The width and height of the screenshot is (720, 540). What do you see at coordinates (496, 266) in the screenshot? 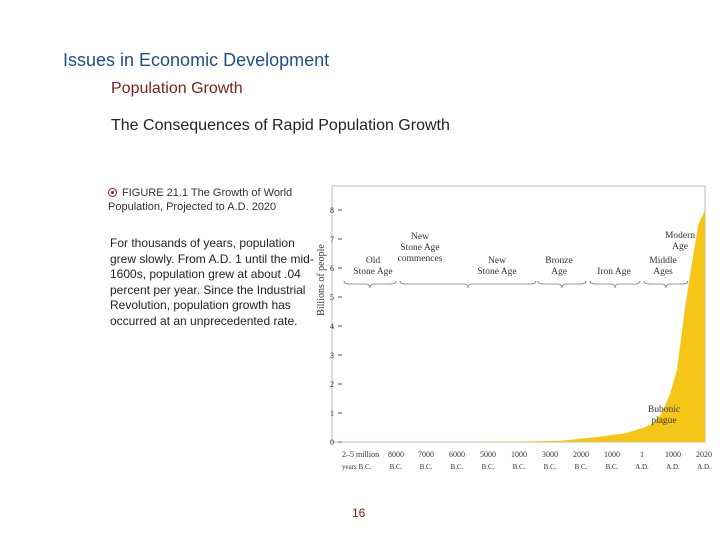
I see `era-label: New Stone Age` at bounding box center [496, 266].